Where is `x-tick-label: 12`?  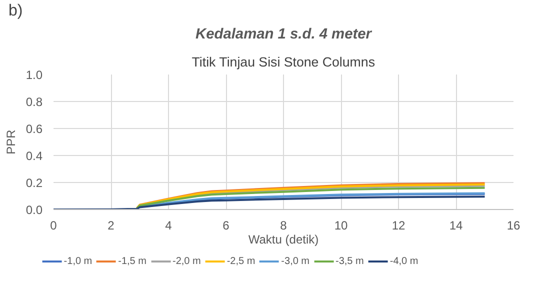
x-tick-label: 12 is located at coordinates (399, 225).